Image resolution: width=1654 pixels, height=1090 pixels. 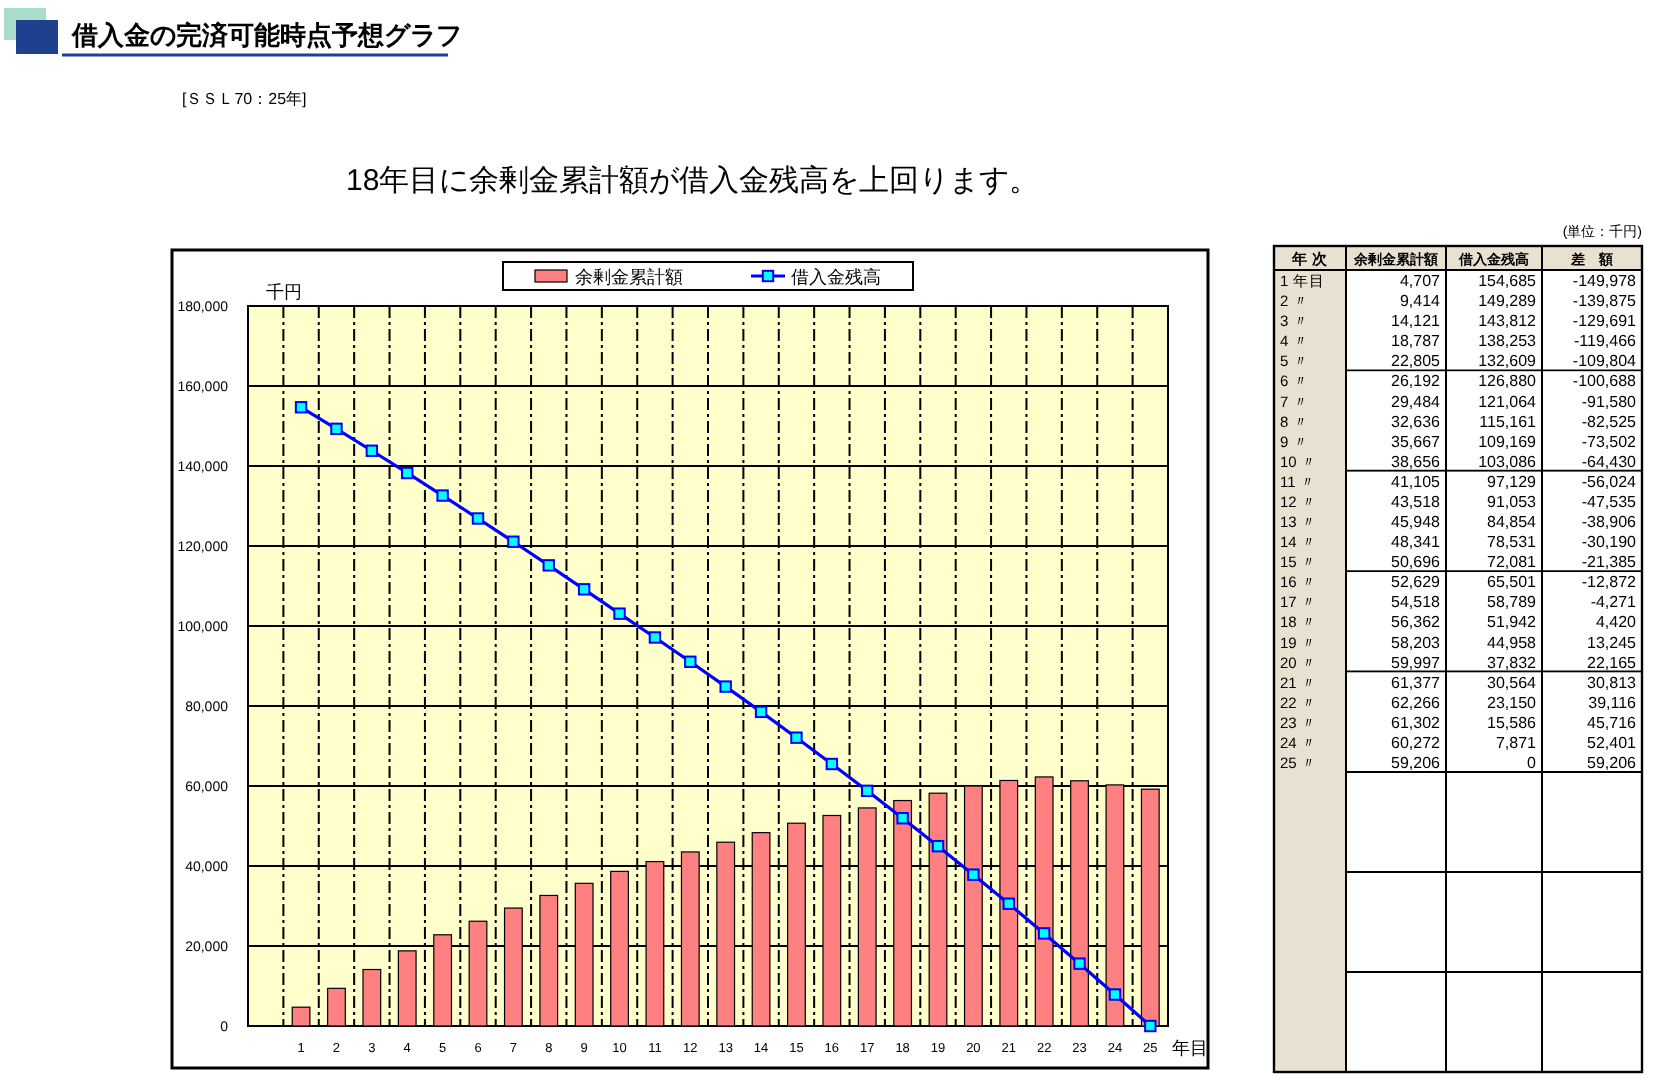 What do you see at coordinates (1507, 341) in the screenshot?
I see `cell-label: 138,253` at bounding box center [1507, 341].